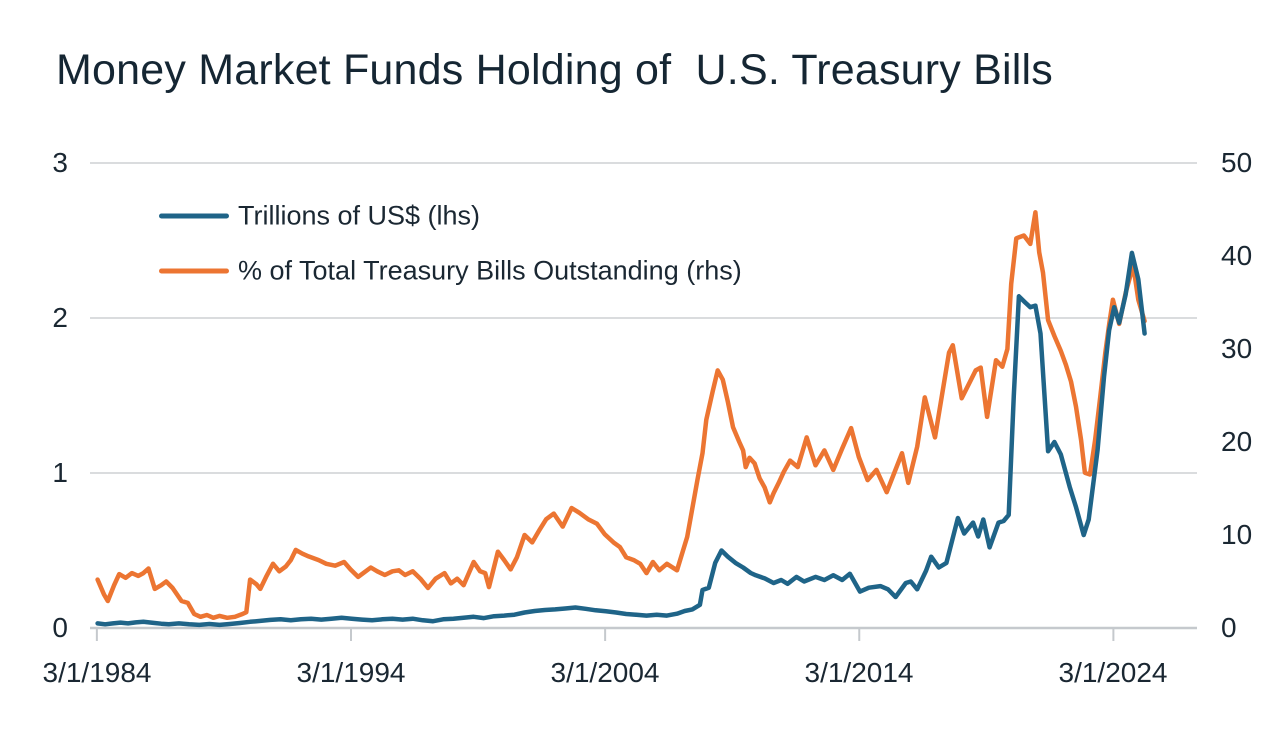 Image resolution: width=1280 pixels, height=750 pixels. I want to click on legend-item-trillions: Trillions of US$ (lhs), so click(319, 216).